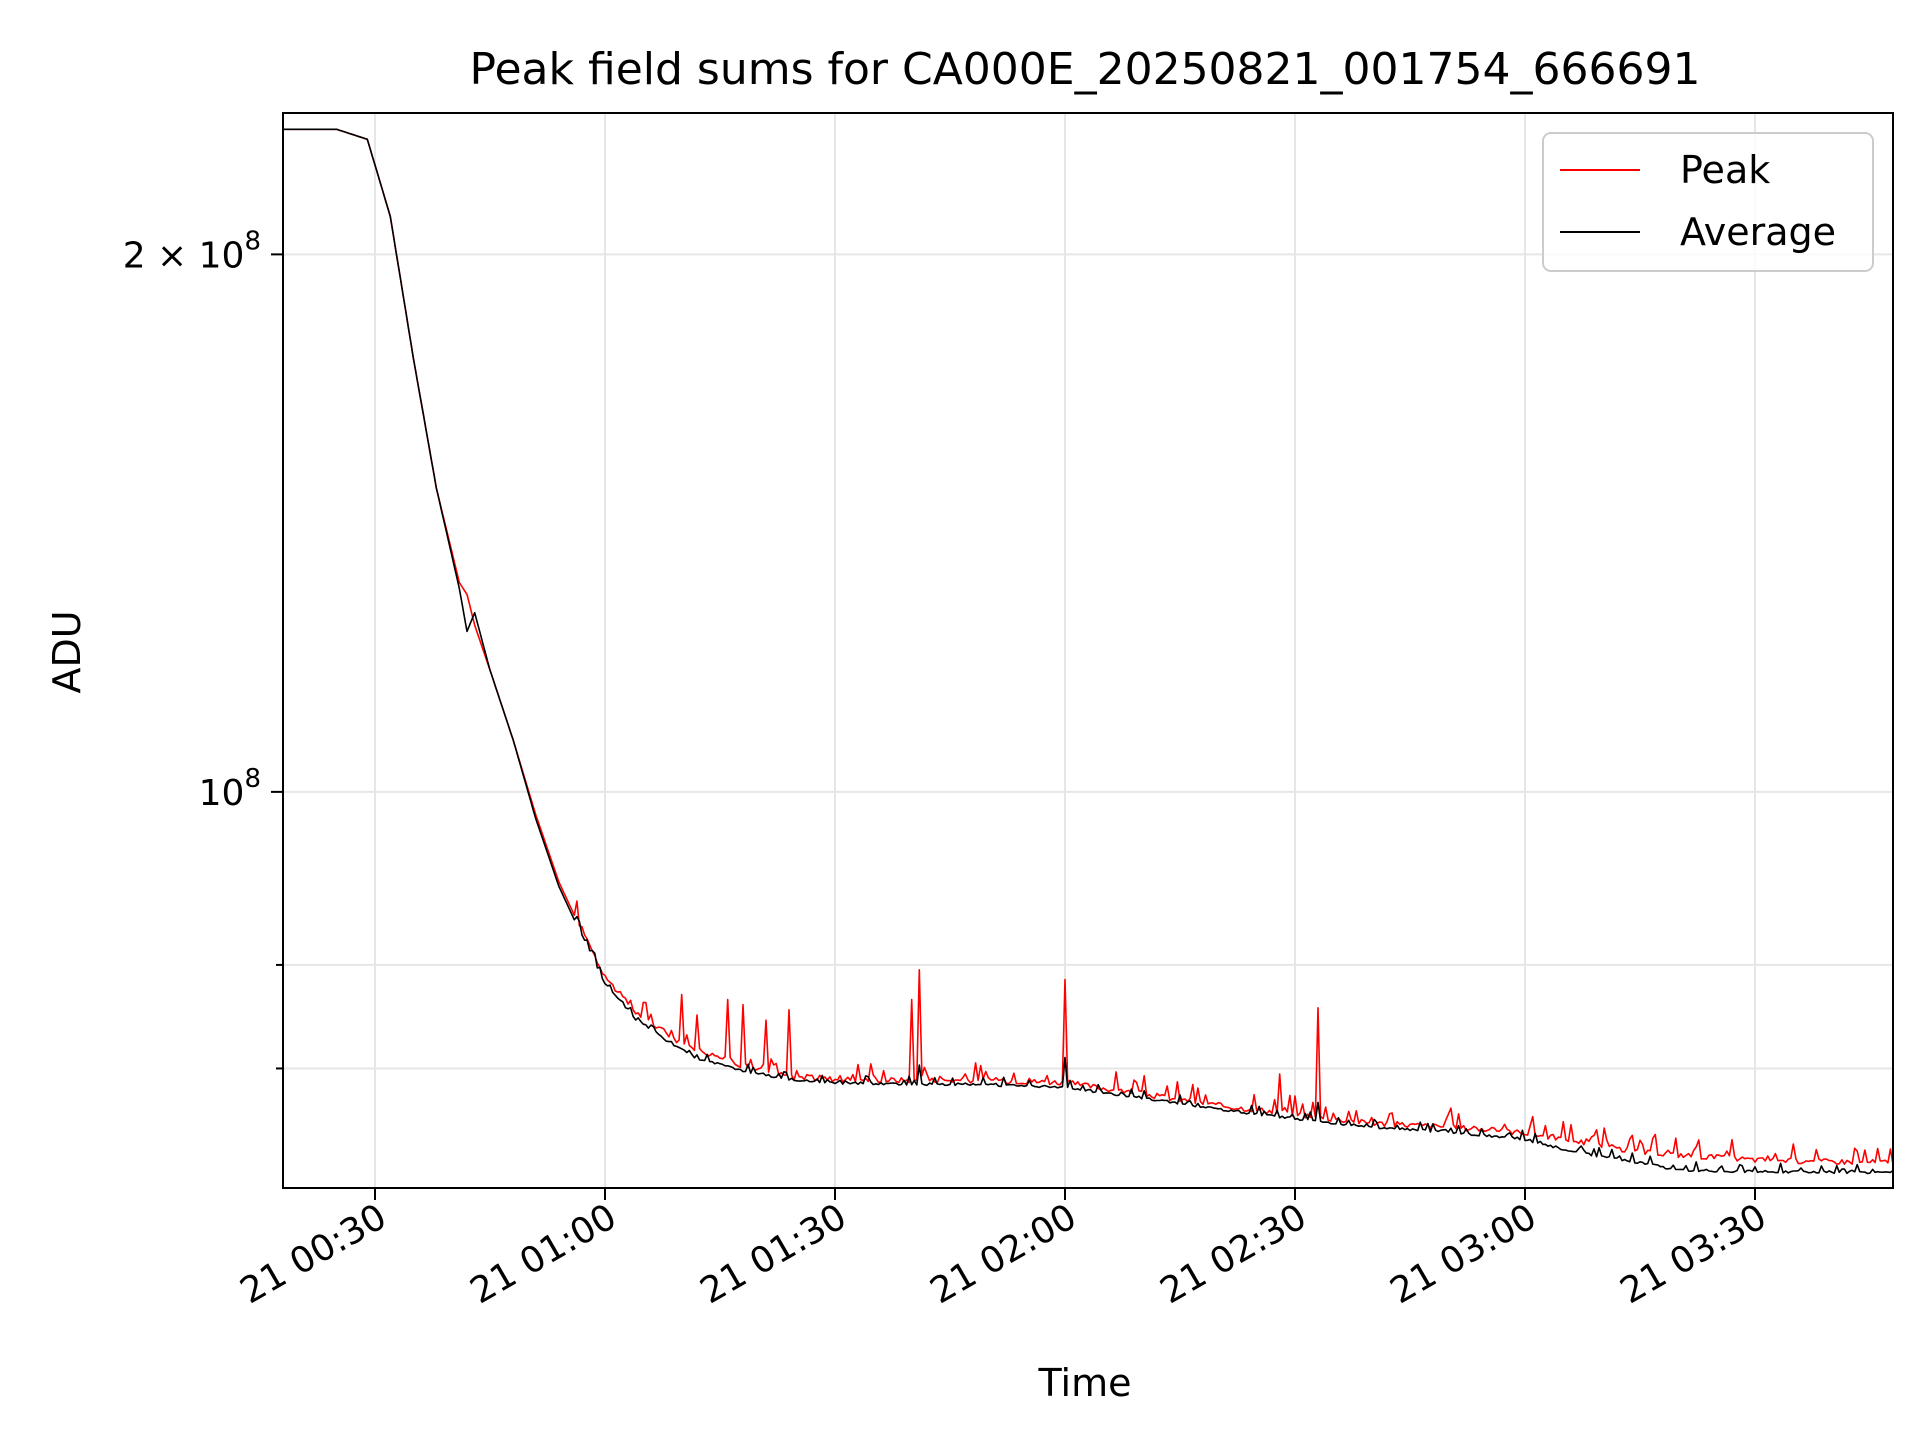 Image resolution: width=1920 pixels, height=1440 pixels. What do you see at coordinates (184, 255) in the screenshot?
I see `y-tick-label-base: 2 × 10` at bounding box center [184, 255].